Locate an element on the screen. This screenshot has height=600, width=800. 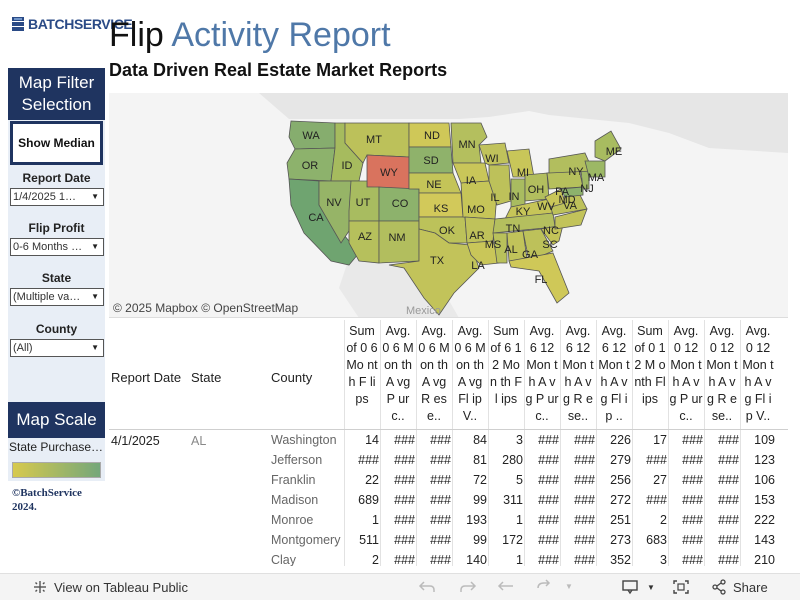
refresh-icon is located at coordinates (544, 587).